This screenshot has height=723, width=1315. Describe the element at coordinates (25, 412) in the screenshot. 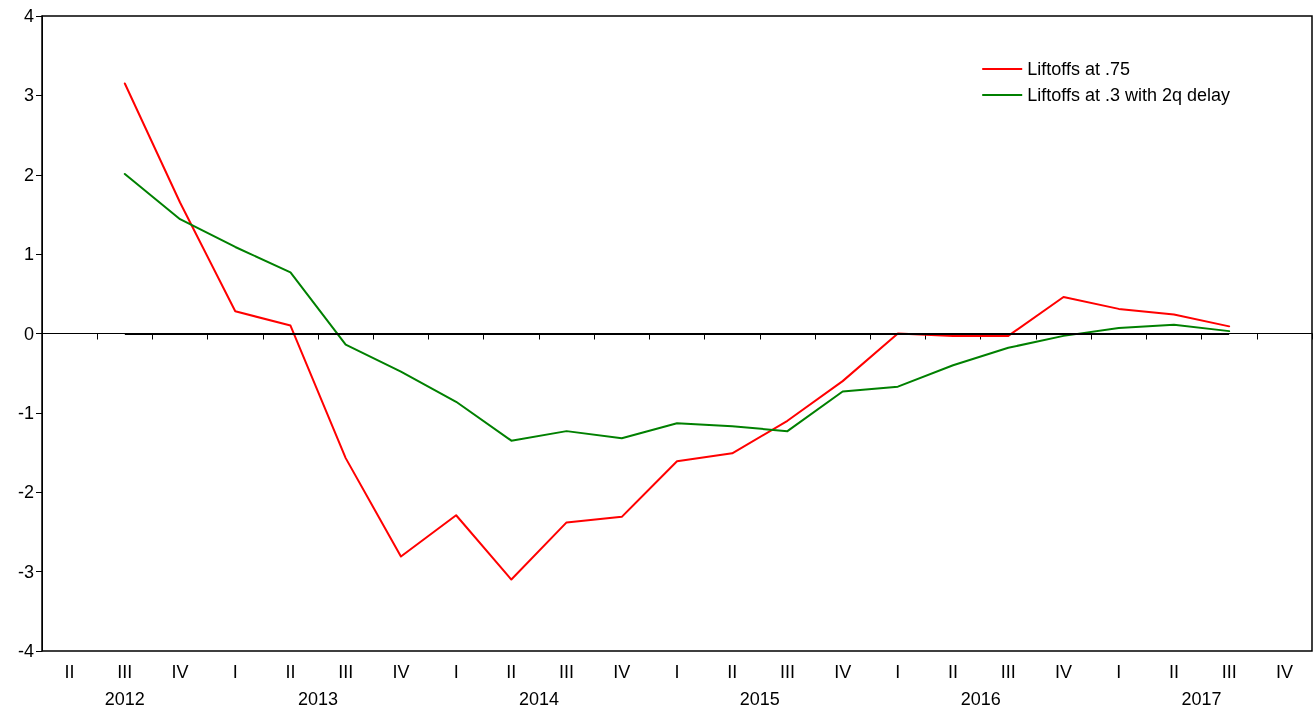

I see `y-tick-label: -1` at that location.